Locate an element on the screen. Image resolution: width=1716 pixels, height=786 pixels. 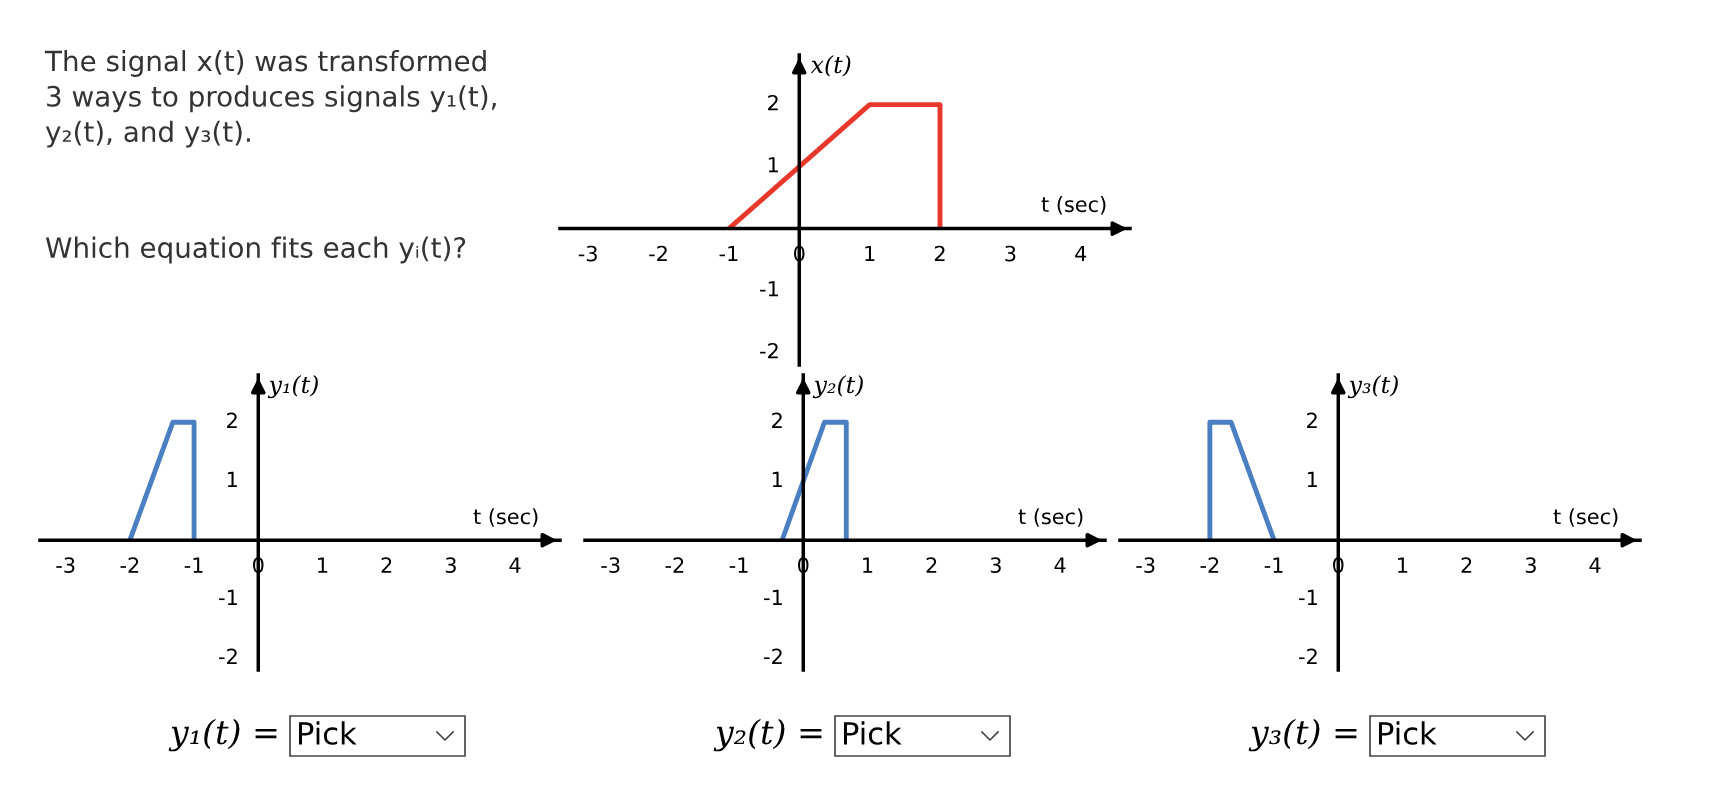
y-axis-title: y₂(t) is located at coordinates (837, 387).